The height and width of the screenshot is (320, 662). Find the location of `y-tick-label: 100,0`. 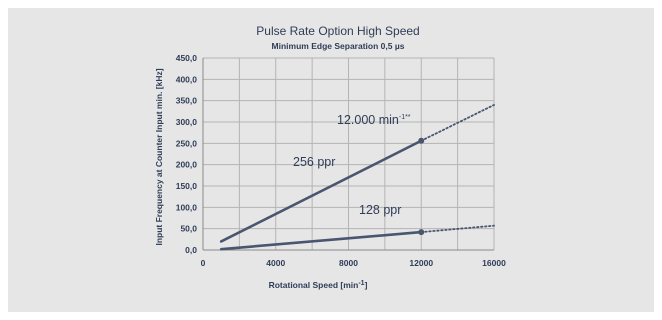

y-tick-label: 100,0 is located at coordinates (187, 207).